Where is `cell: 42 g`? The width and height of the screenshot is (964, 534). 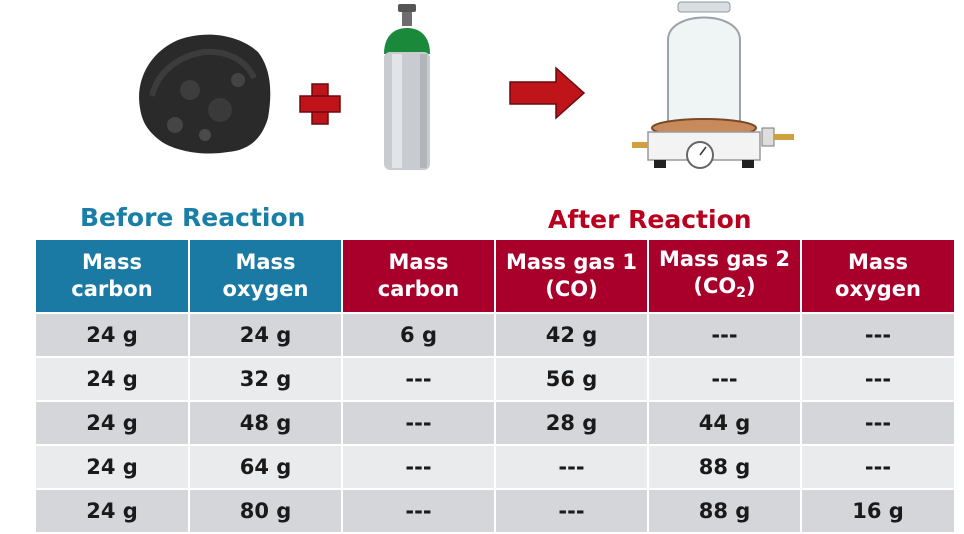 cell: 42 g is located at coordinates (572, 334).